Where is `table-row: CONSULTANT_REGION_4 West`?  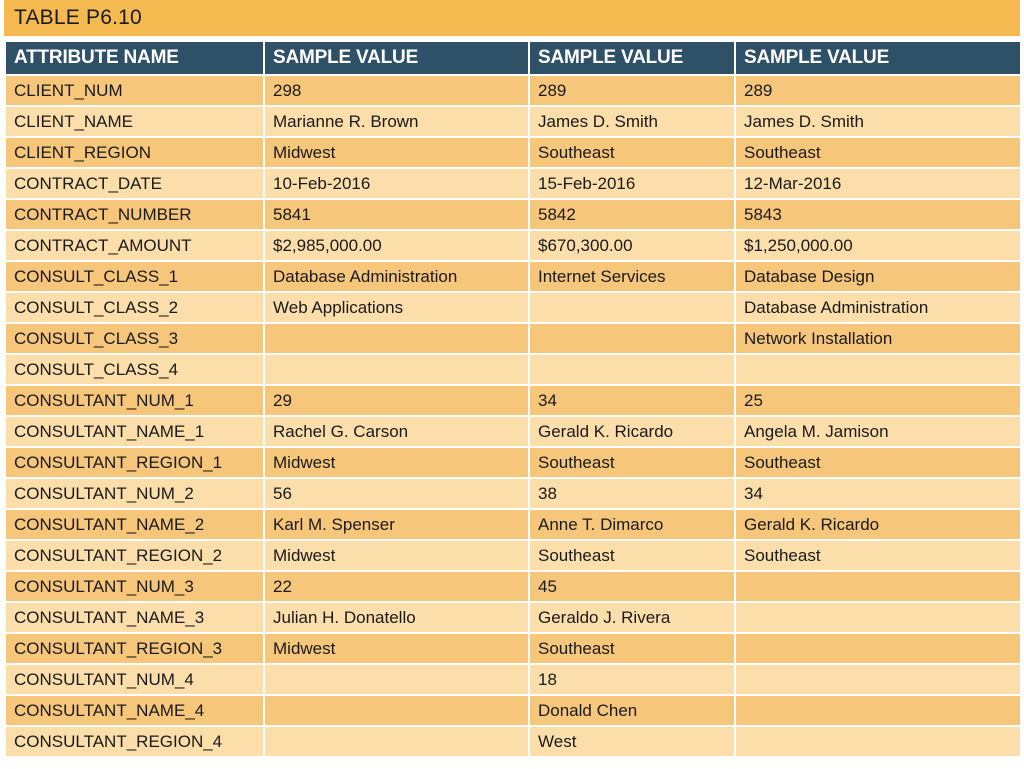 table-row: CONSULTANT_REGION_4 West is located at coordinates (513, 741).